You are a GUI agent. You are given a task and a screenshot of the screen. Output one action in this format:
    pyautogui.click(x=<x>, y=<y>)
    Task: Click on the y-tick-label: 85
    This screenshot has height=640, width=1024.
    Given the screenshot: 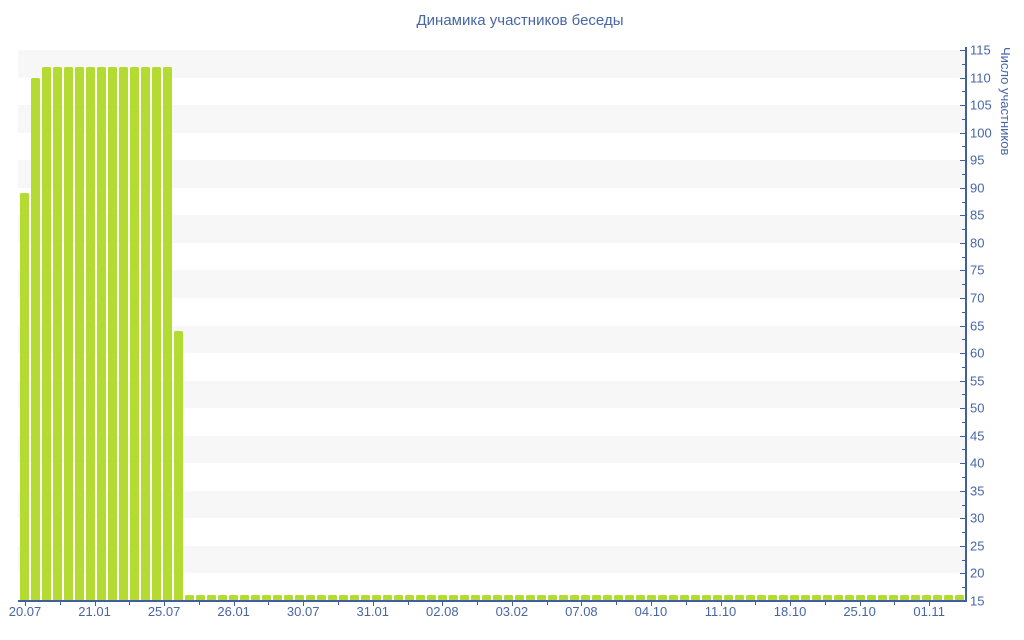 What is the action you would take?
    pyautogui.click(x=977, y=215)
    